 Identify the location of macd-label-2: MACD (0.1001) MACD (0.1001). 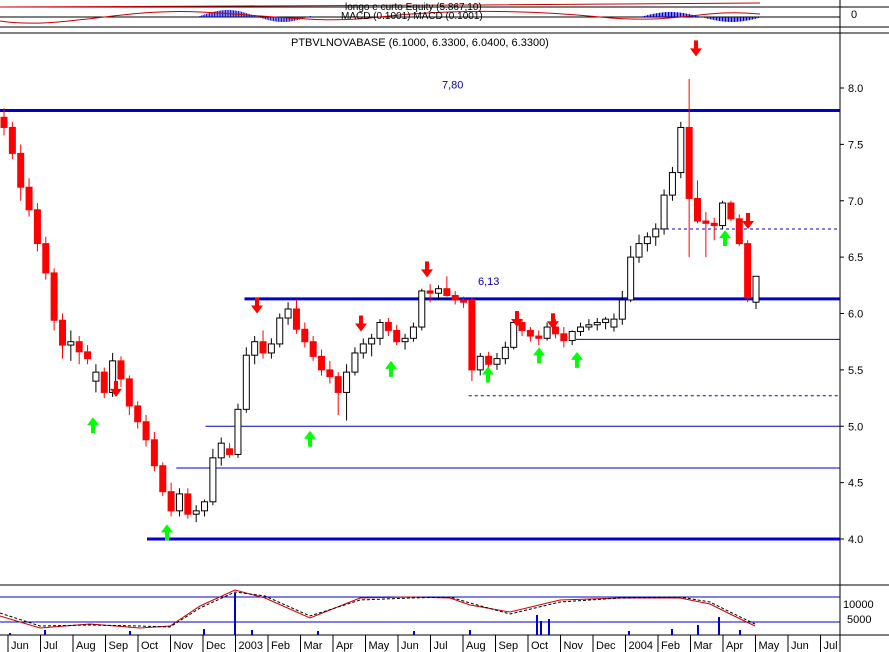
(412, 16).